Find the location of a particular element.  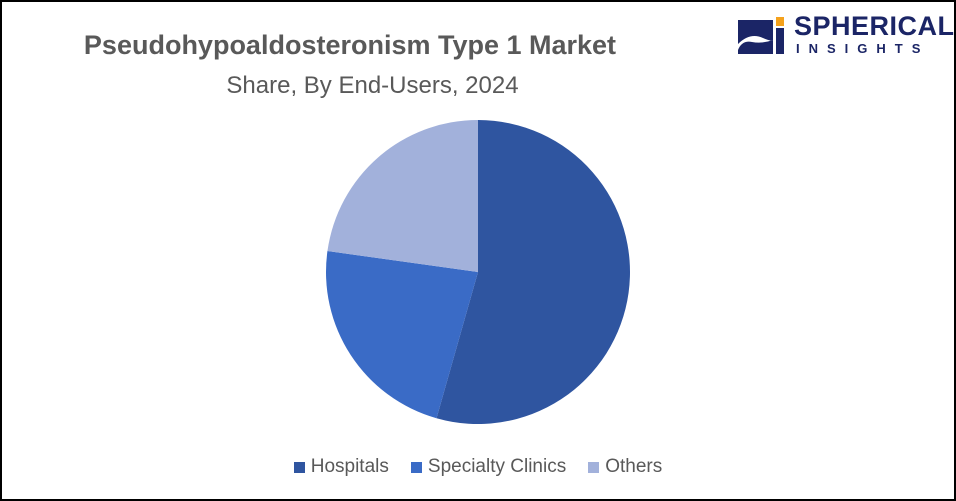

legend-item-others: Others is located at coordinates (625, 467).